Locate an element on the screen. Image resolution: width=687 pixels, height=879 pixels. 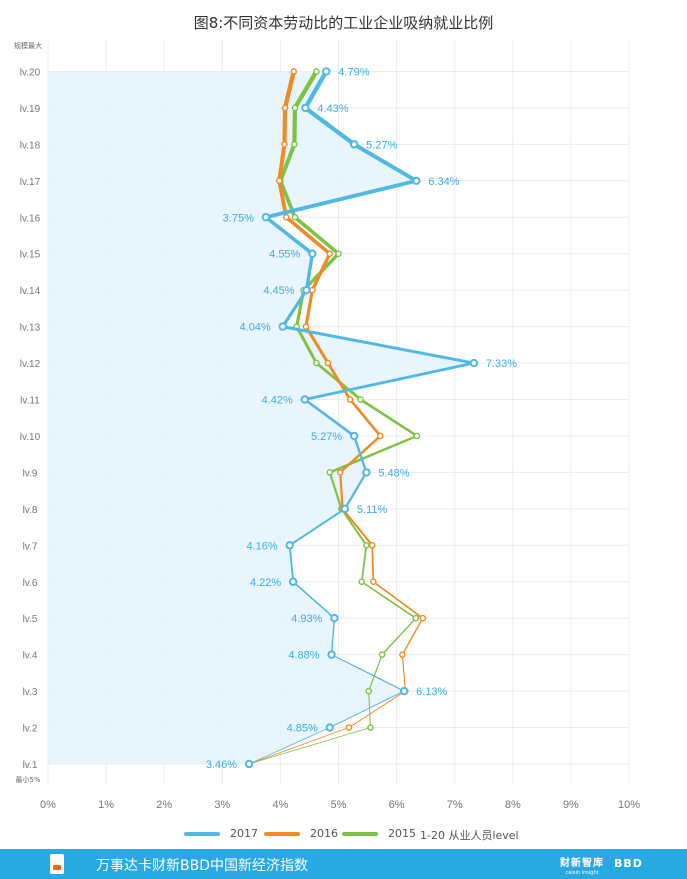
y-tick-label-15: lv.15 is located at coordinates (30, 255).